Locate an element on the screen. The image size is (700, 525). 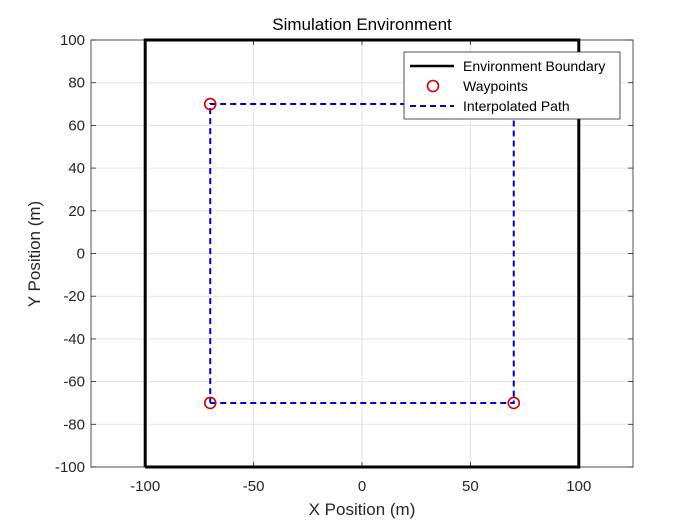
legend-boundary-label: Environment Boundary is located at coordinates (534, 66).